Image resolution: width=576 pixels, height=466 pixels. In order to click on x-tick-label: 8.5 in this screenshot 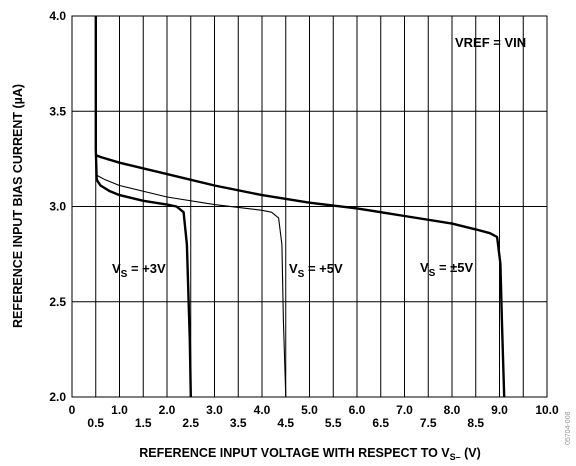, I will do `click(475, 423)`.